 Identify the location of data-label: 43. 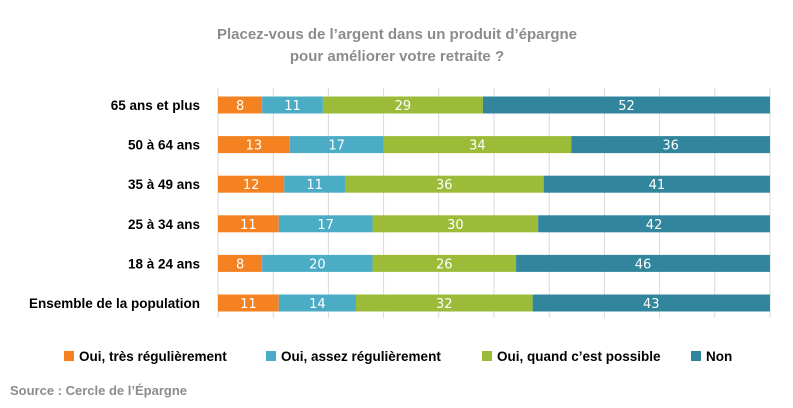
(651, 304).